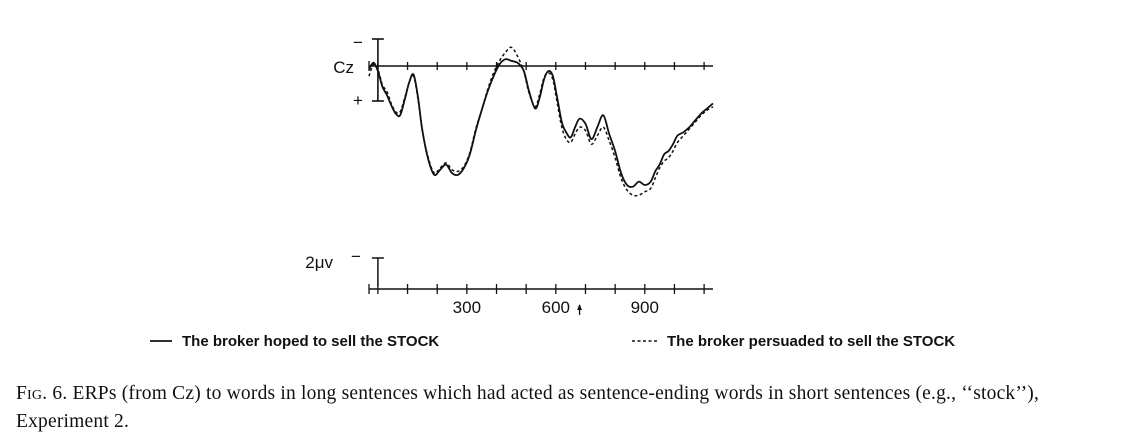 Image resolution: width=1134 pixels, height=444 pixels. I want to click on time-tick-label: 300, so click(467, 307).